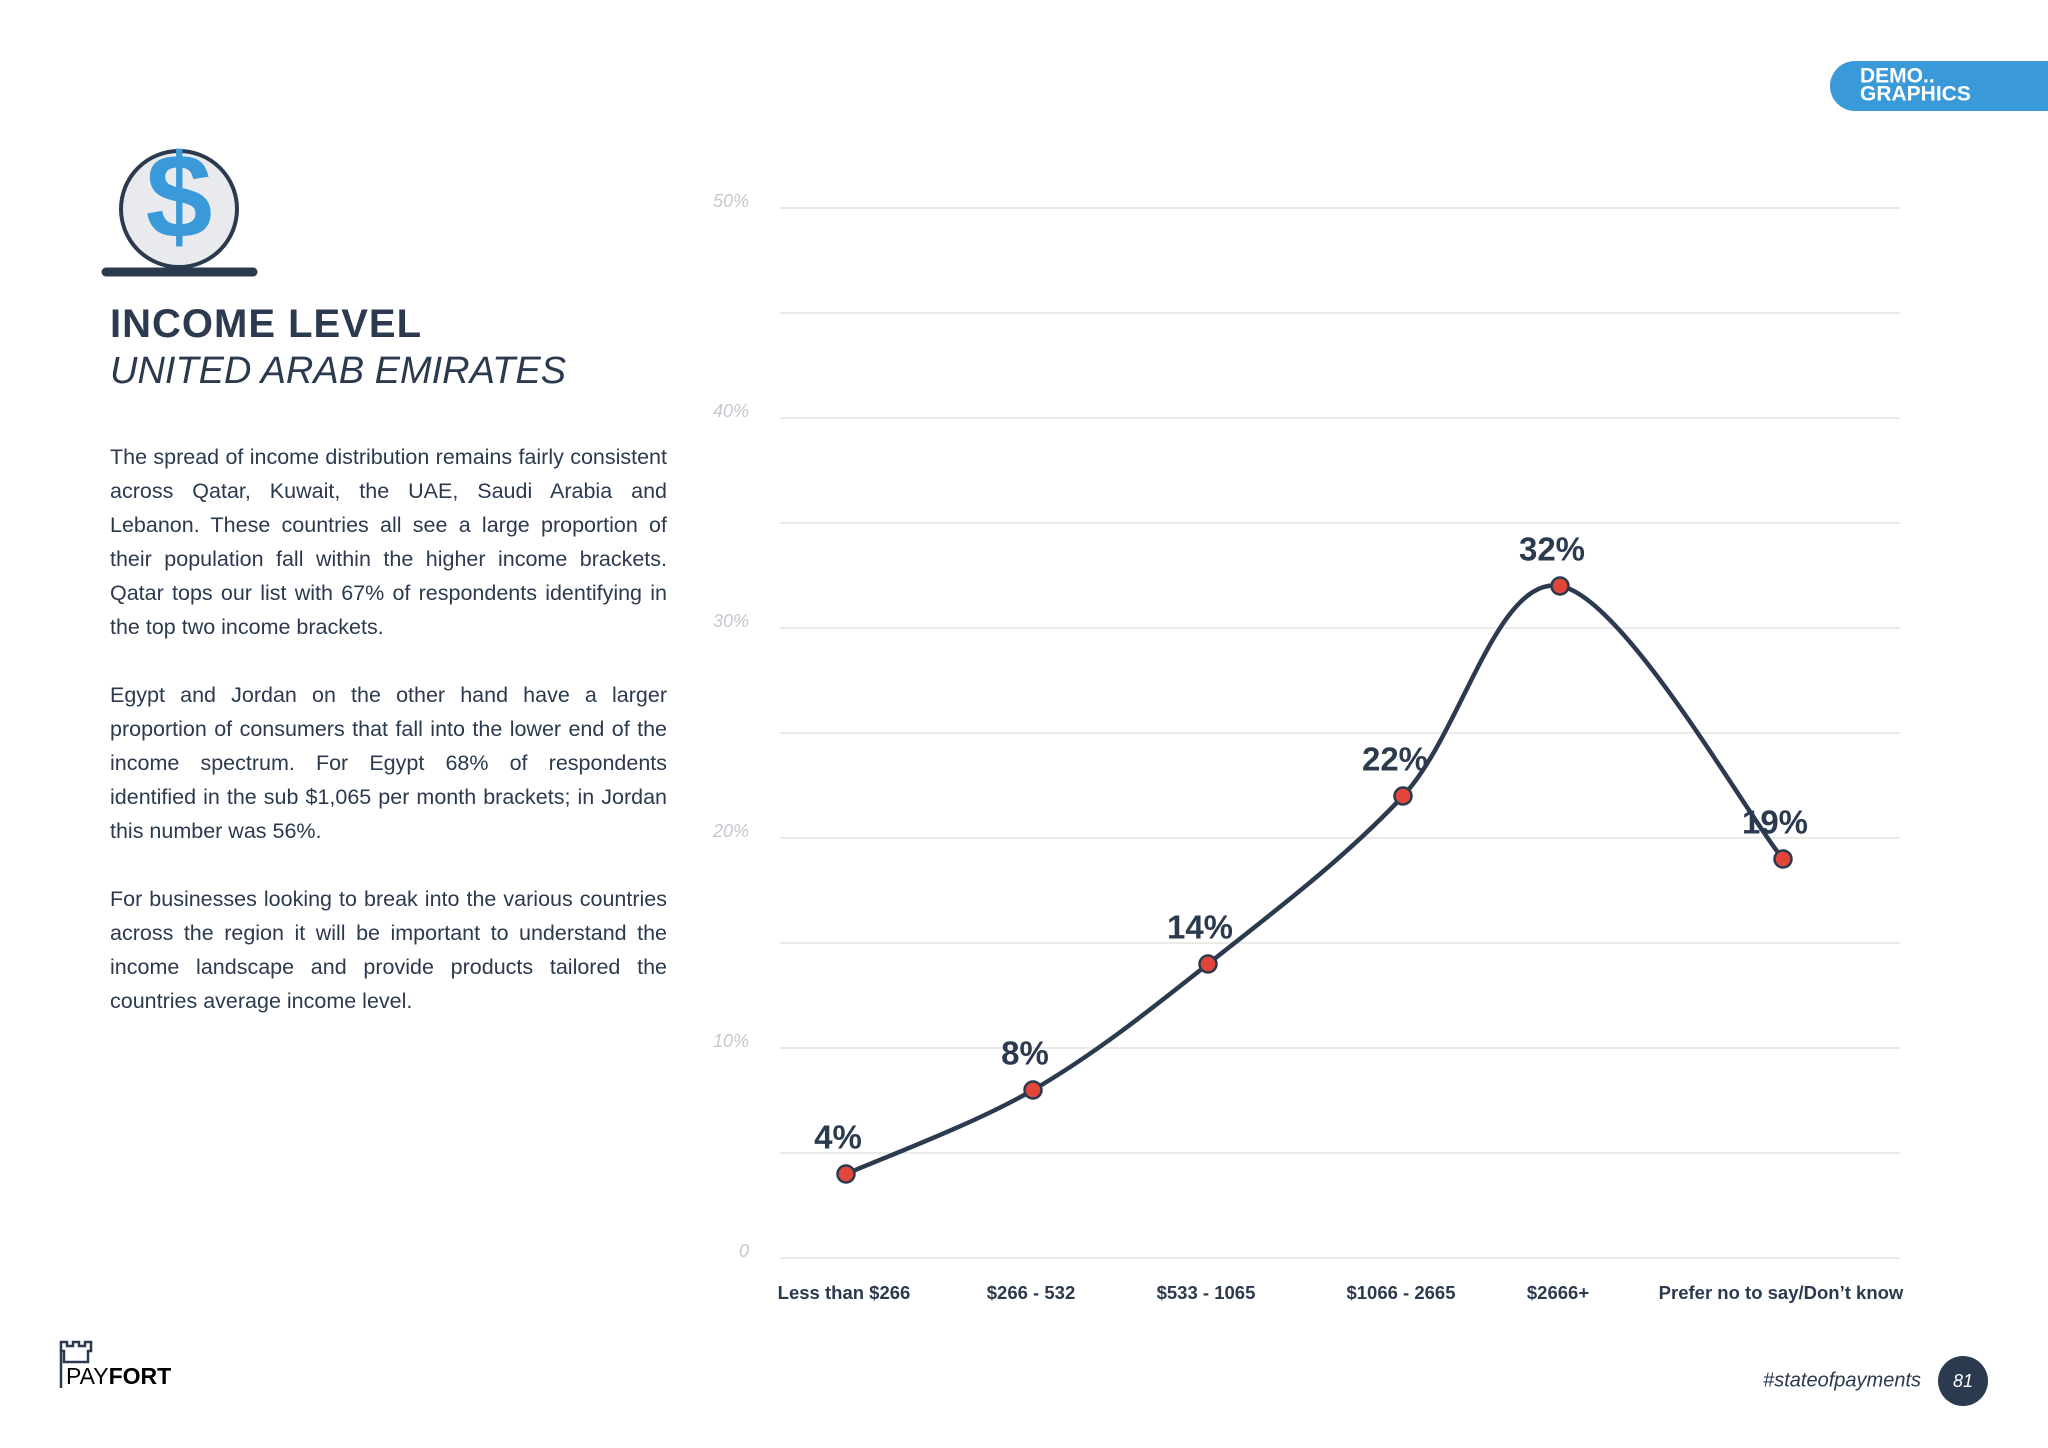  I want to click on y-tick-label: 0, so click(744, 1251).